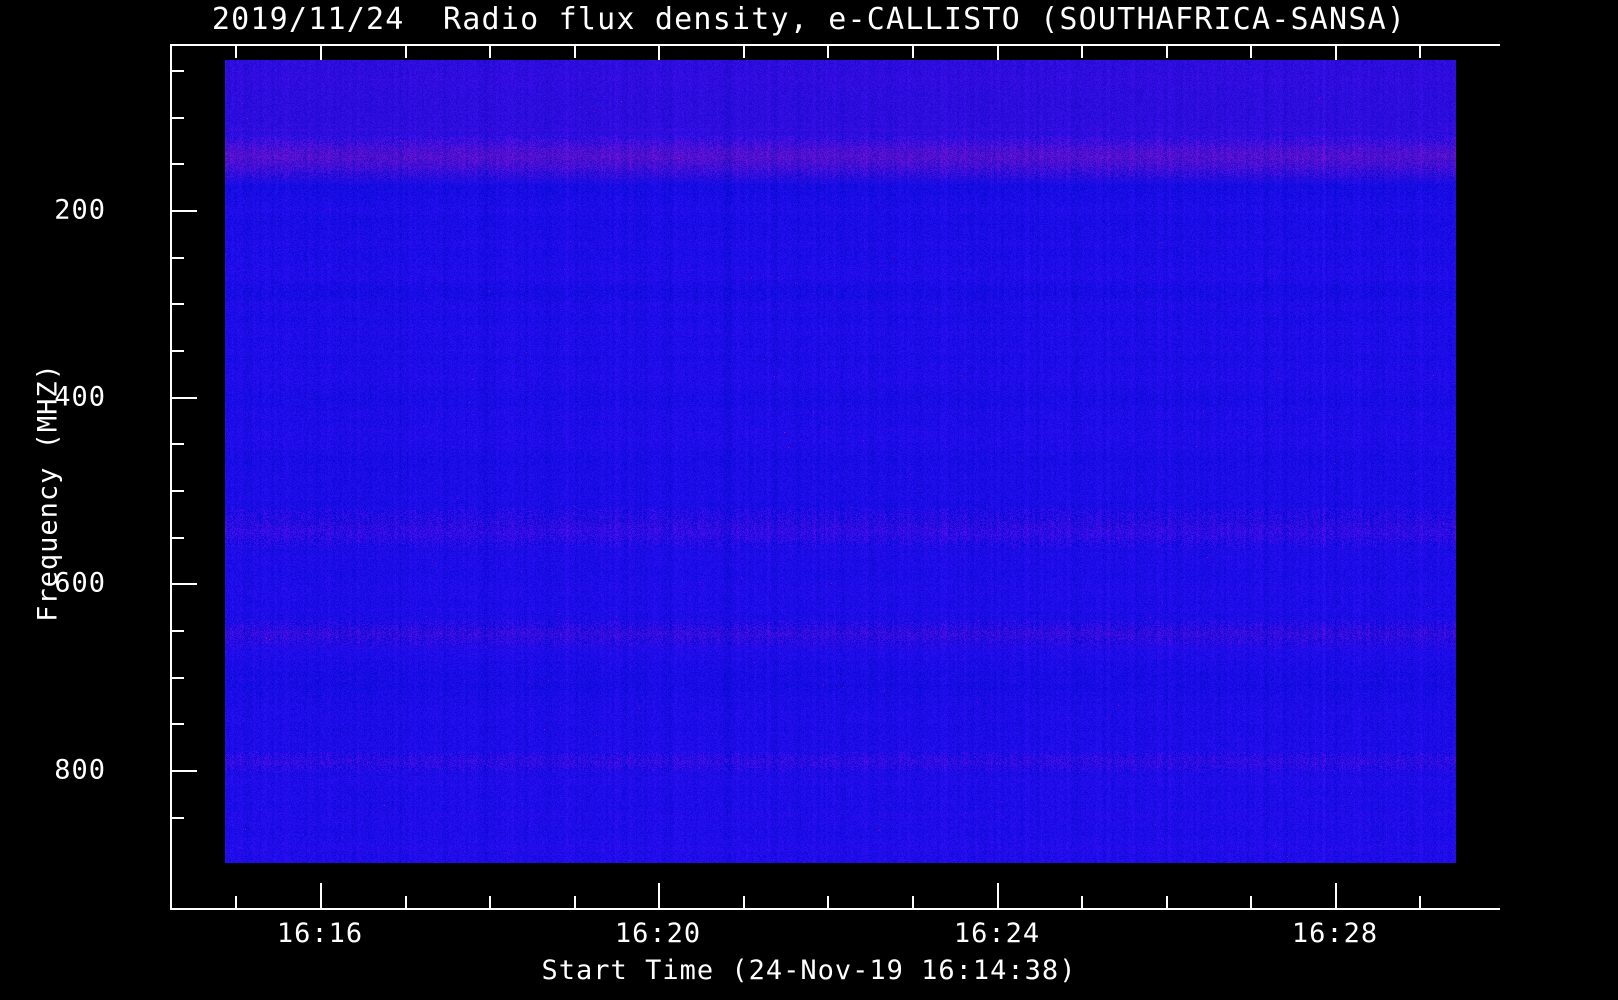 Image resolution: width=1618 pixels, height=1000 pixels. Describe the element at coordinates (835, 45) in the screenshot. I see `axis-spine-top` at that location.